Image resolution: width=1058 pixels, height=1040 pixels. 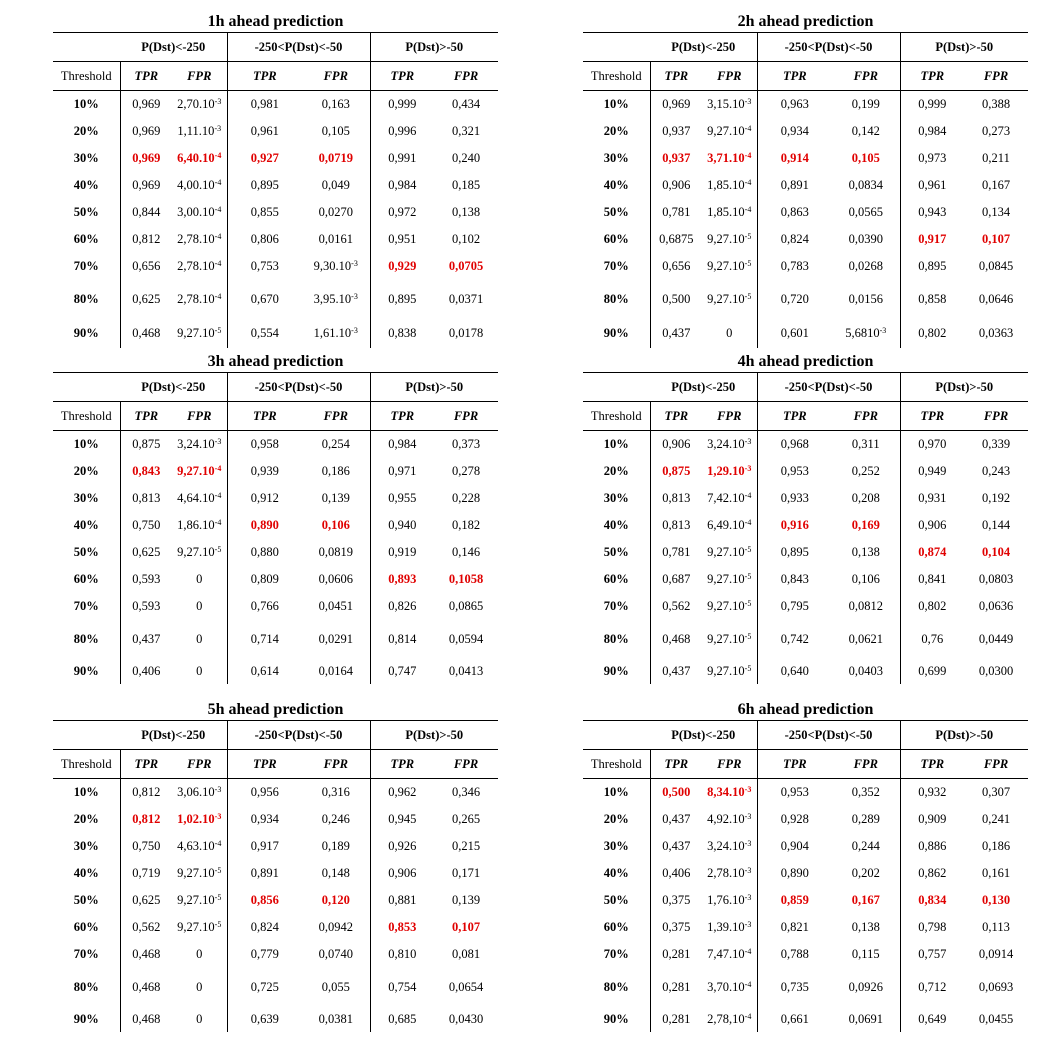 What do you see at coordinates (931, 444) in the screenshot?
I see `value-cell: 0,970` at bounding box center [931, 444].